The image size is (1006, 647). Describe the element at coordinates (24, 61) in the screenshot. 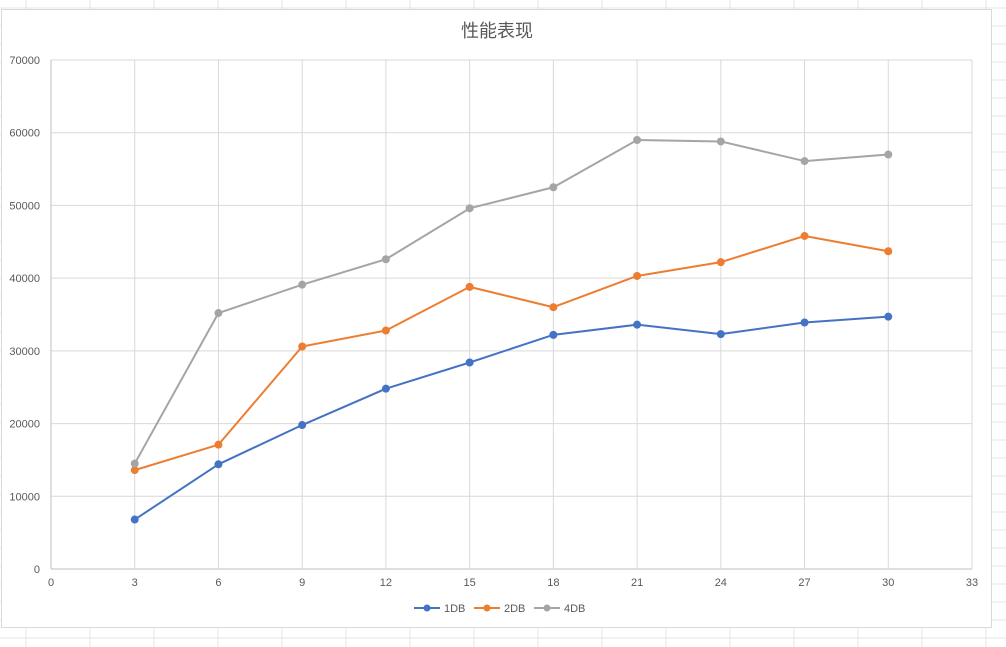

I see `y-tick-label: 70000` at that location.